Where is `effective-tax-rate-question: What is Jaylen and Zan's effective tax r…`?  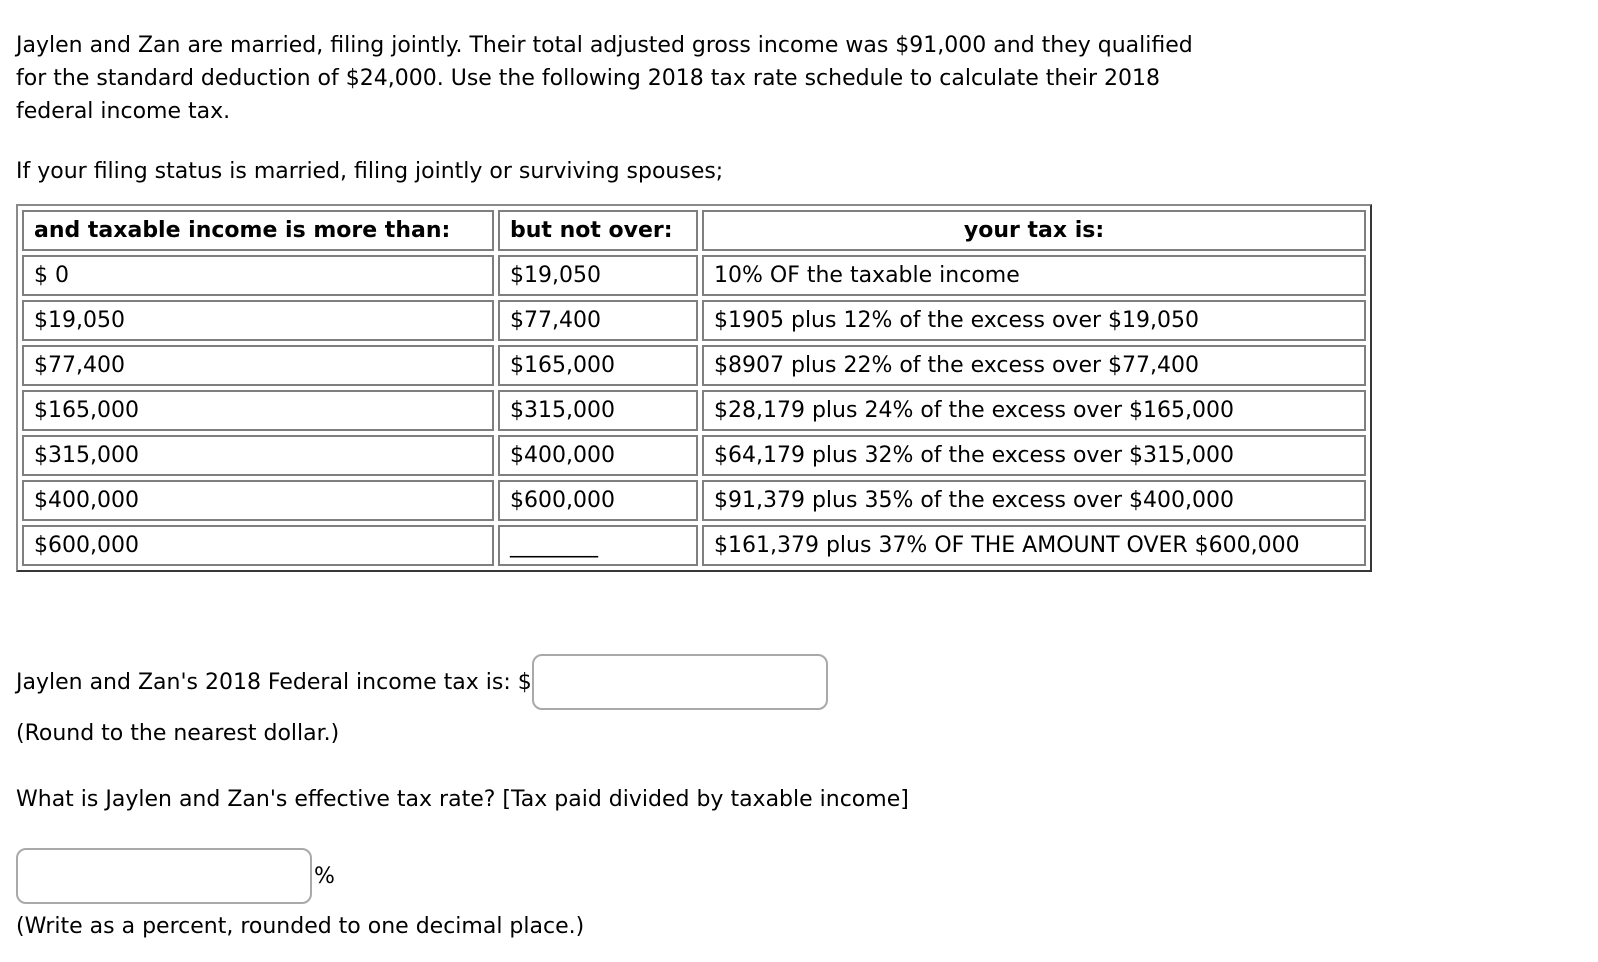
effective-tax-rate-question: What is Jaylen and Zan's effective tax r… is located at coordinates (462, 799).